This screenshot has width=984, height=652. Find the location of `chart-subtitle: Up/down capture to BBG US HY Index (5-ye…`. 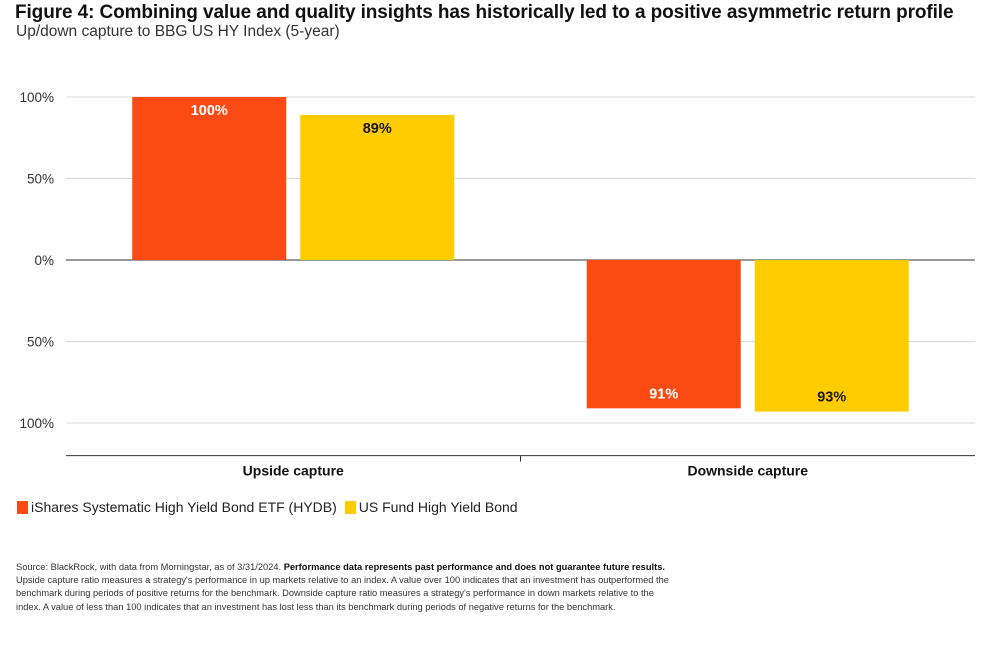

chart-subtitle: Up/down capture to BBG US HY Index (5-ye… is located at coordinates (178, 31).